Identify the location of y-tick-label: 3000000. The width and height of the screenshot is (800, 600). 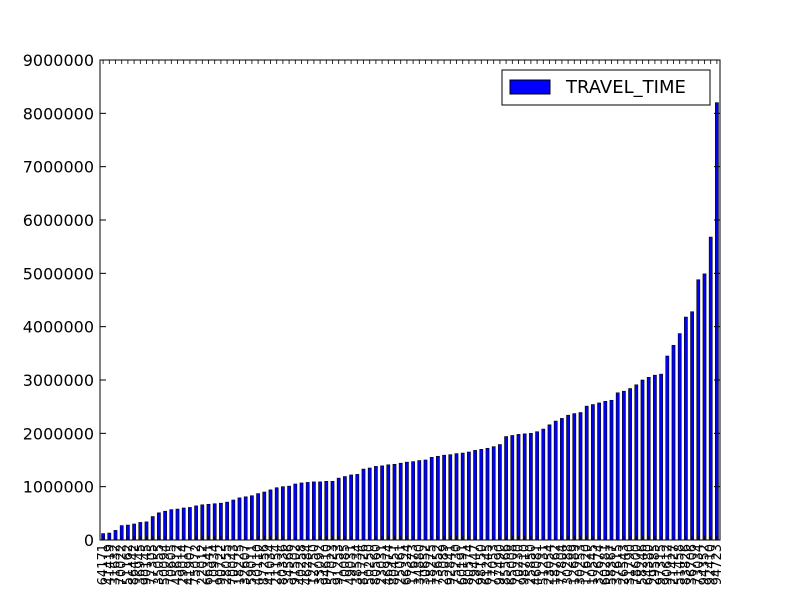
(58, 380).